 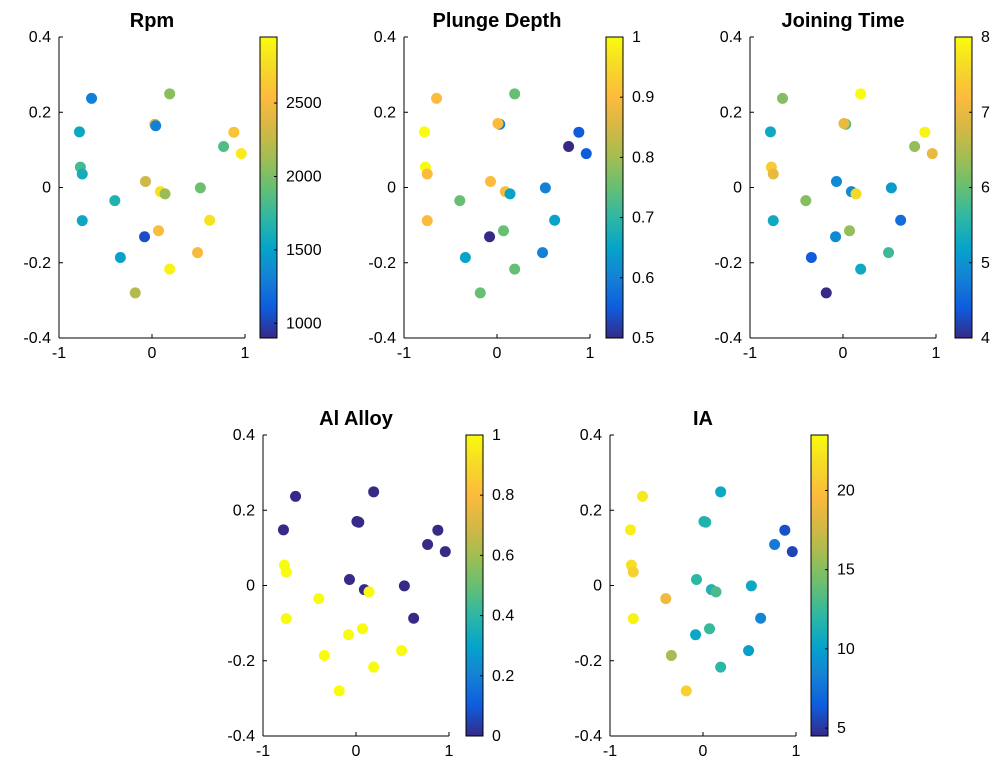 What do you see at coordinates (985, 188) in the screenshot?
I see `colorbar-tick-label: 6` at bounding box center [985, 188].